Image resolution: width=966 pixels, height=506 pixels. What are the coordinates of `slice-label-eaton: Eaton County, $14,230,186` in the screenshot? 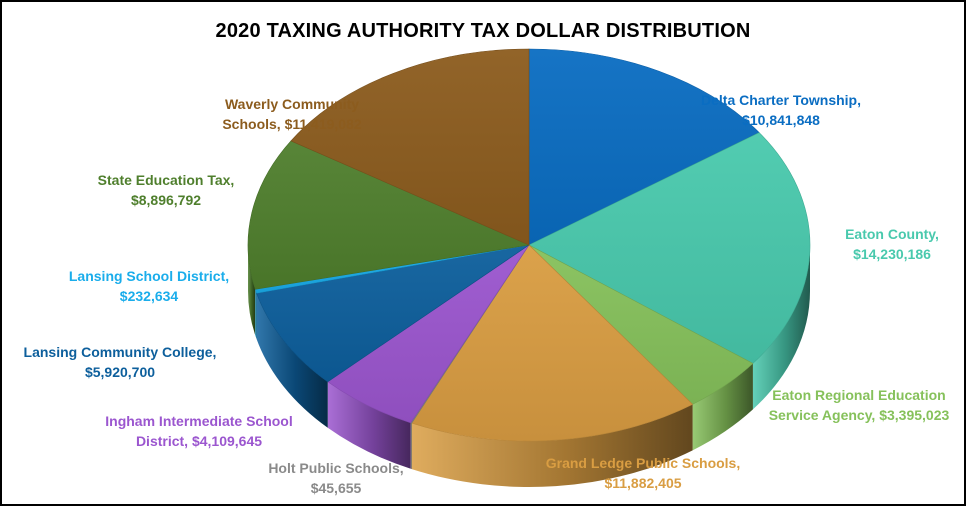 It's located at (892, 244).